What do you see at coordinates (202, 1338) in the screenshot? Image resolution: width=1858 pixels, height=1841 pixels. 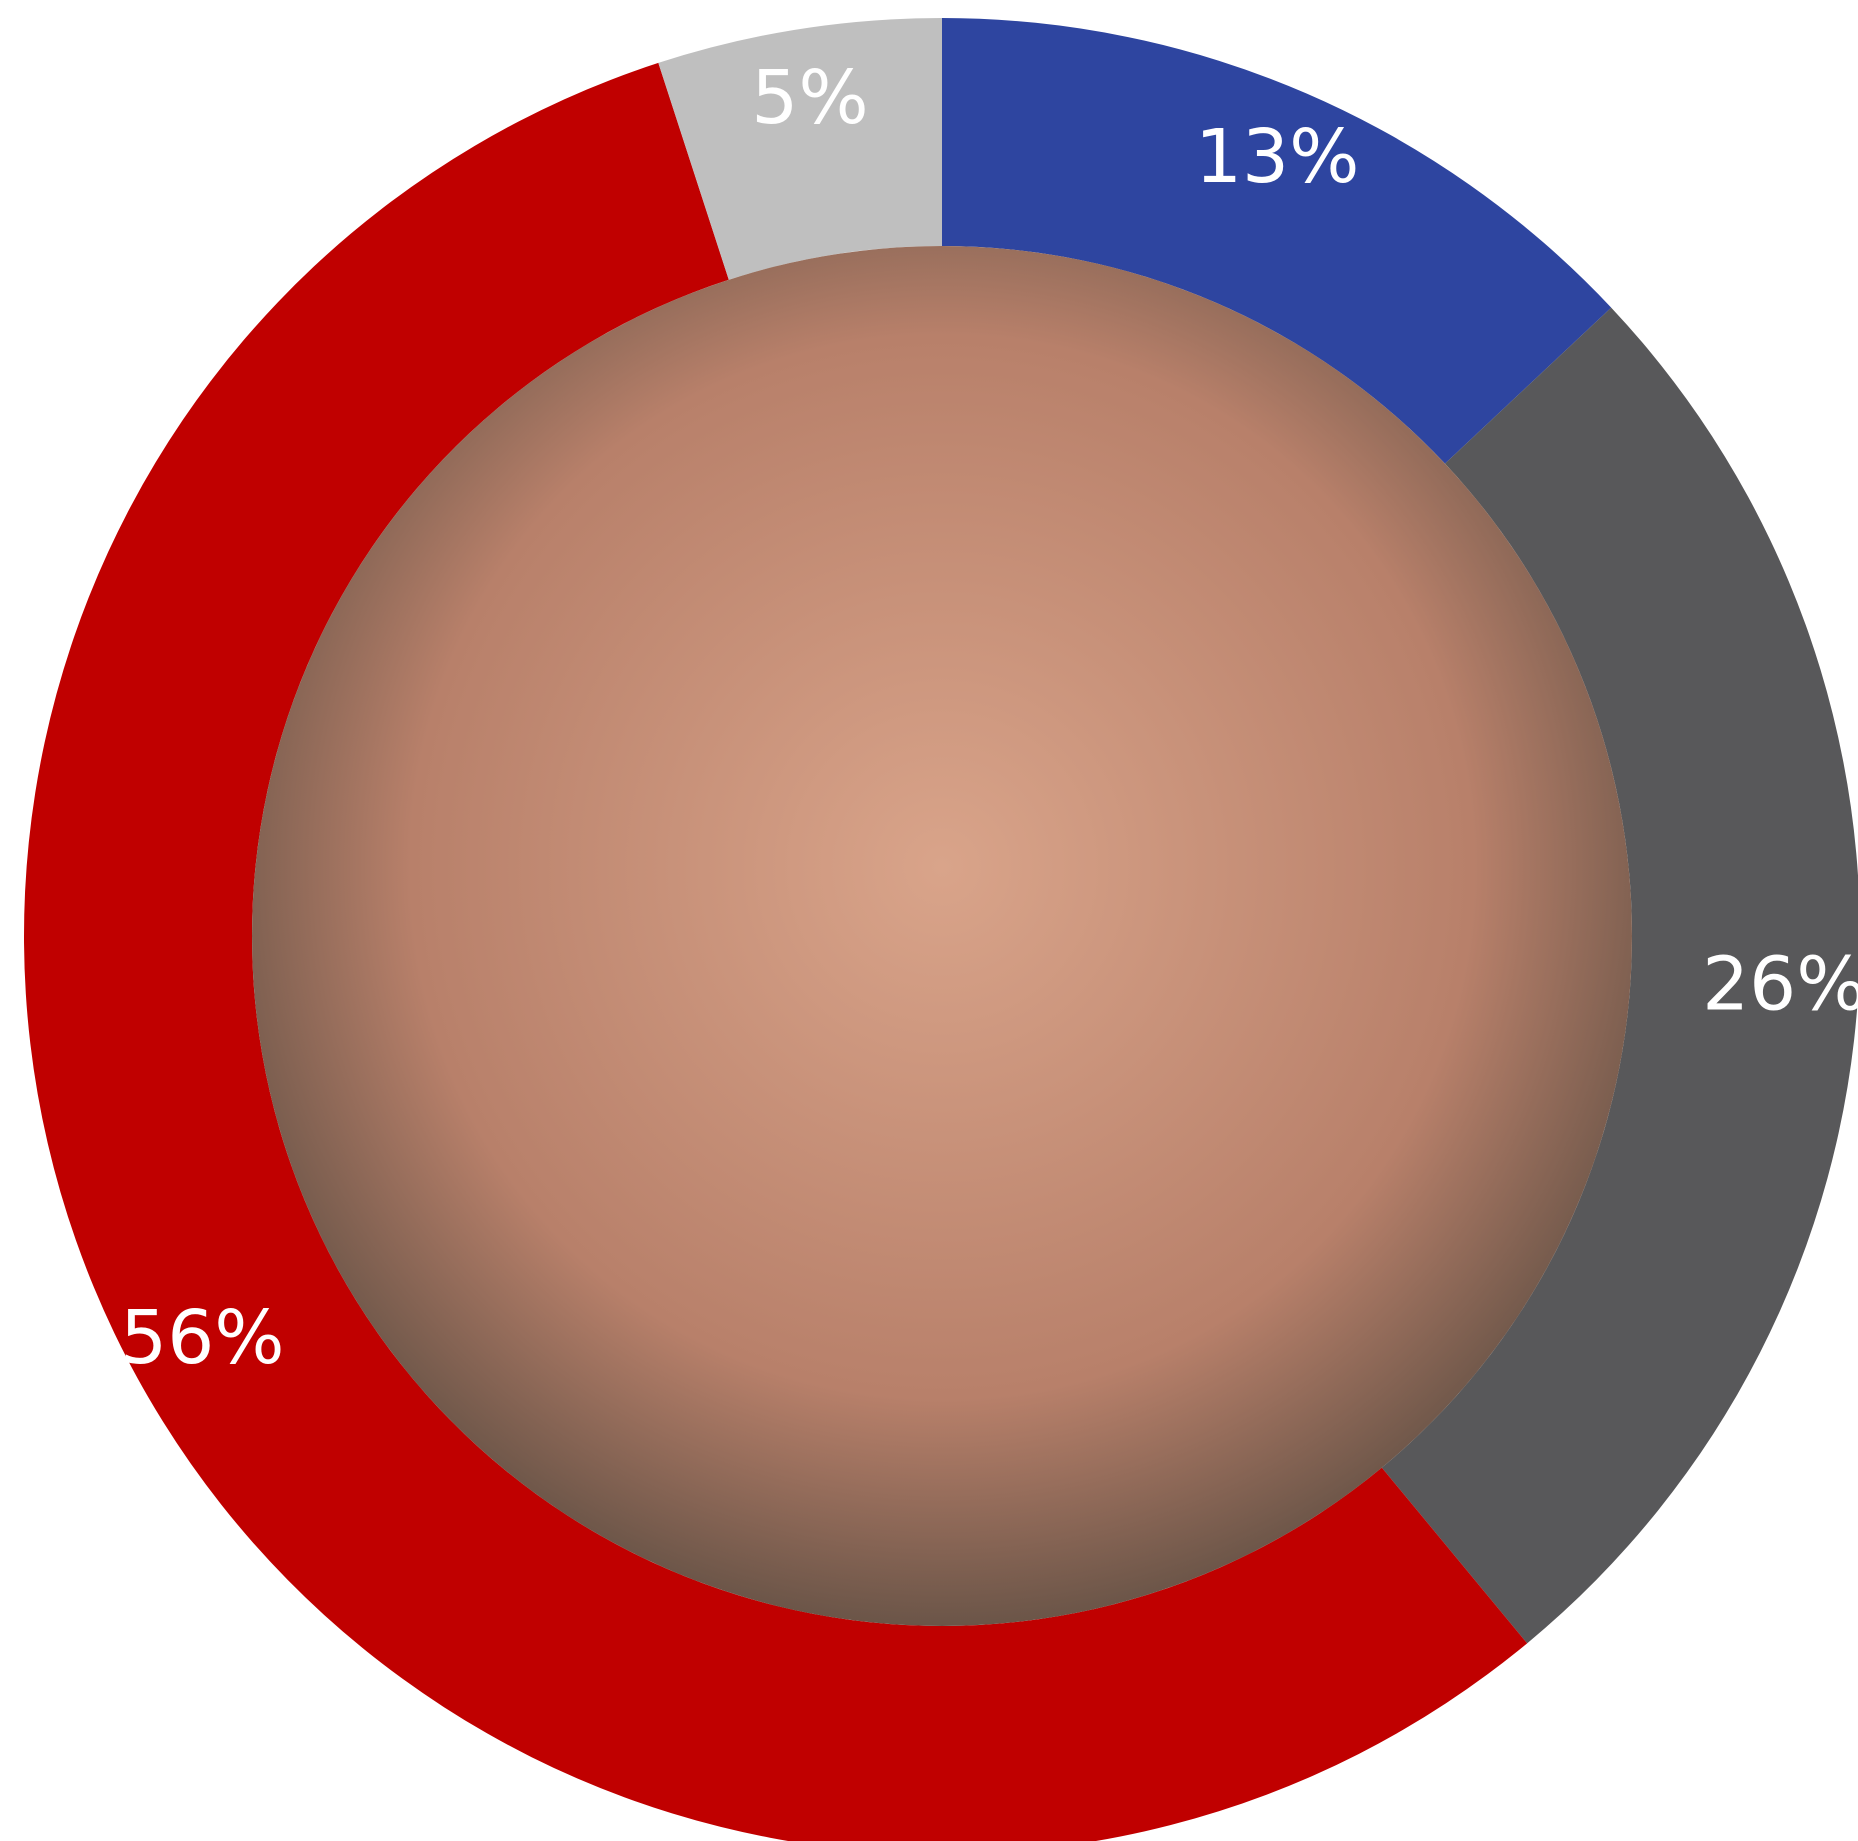 I see `data-label: 56%` at bounding box center [202, 1338].